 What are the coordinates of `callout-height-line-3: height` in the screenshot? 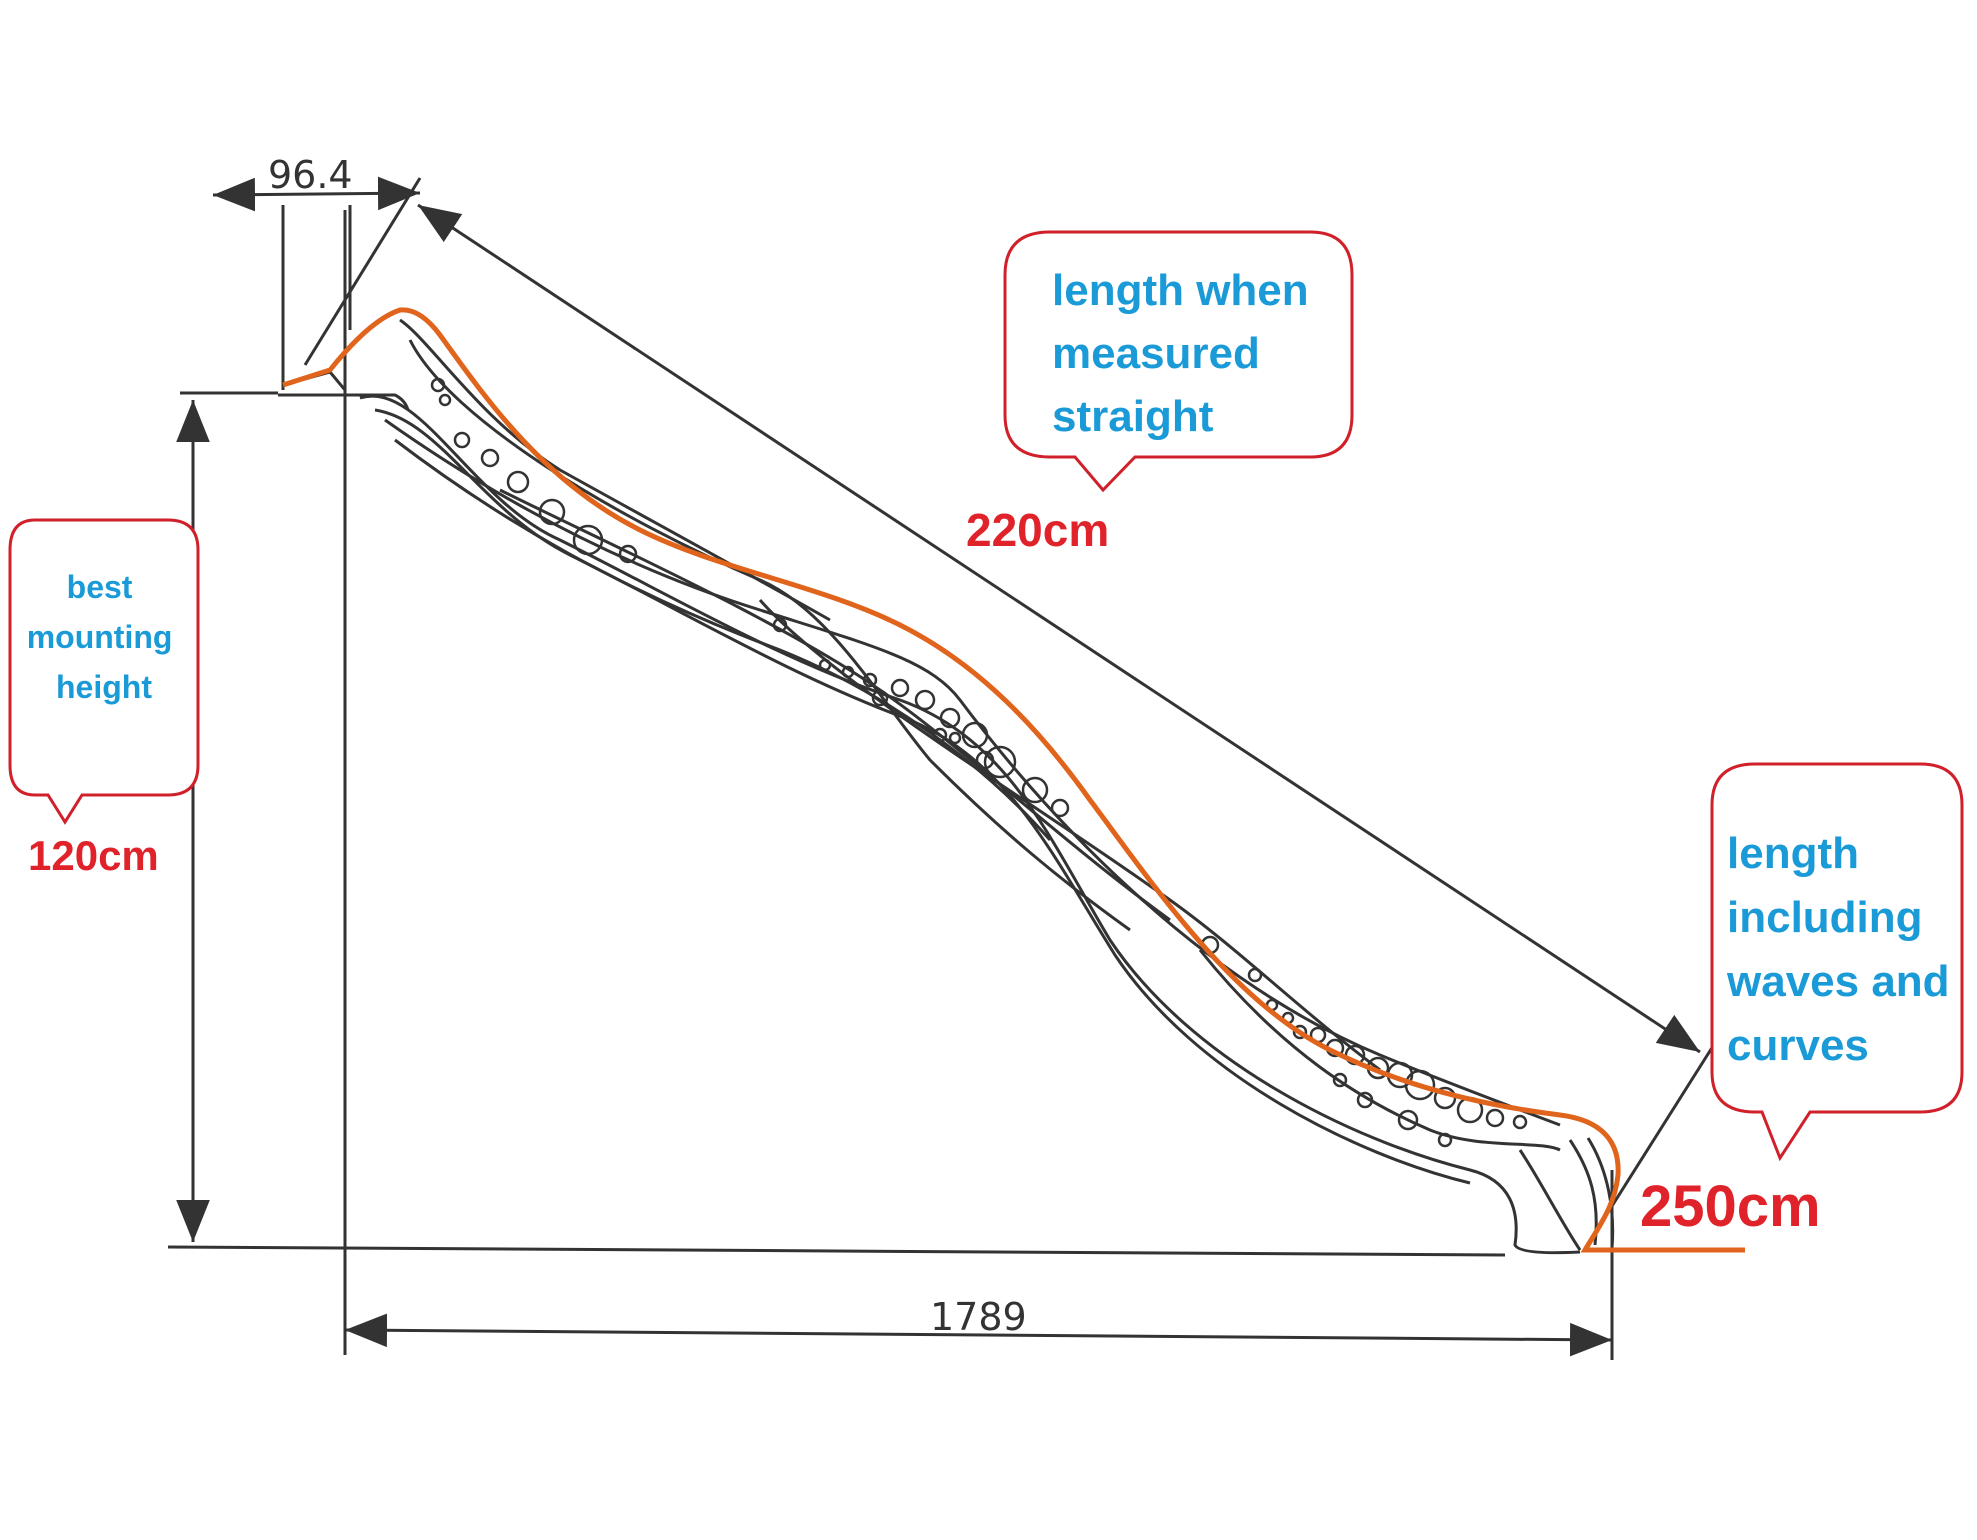 It's located at (104, 687).